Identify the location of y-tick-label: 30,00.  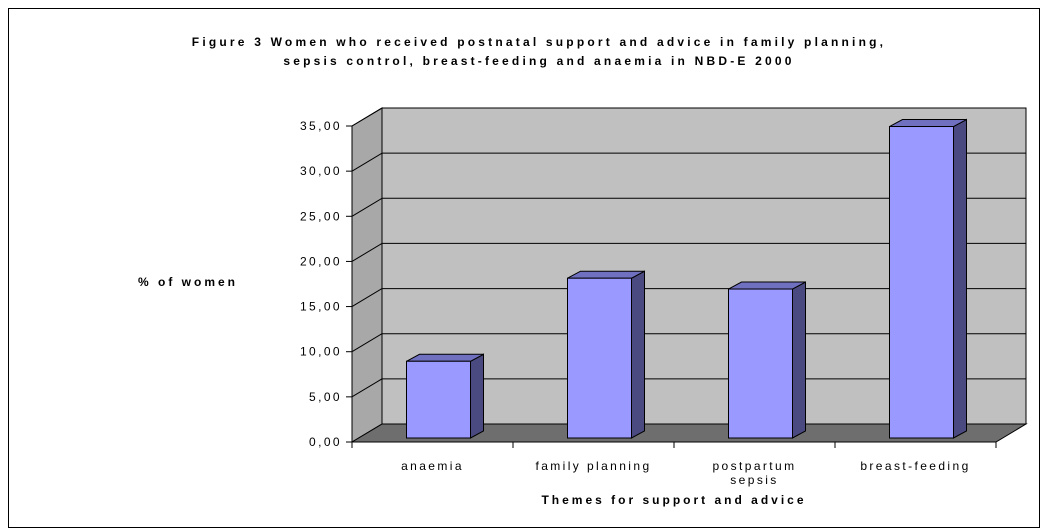
(321, 171).